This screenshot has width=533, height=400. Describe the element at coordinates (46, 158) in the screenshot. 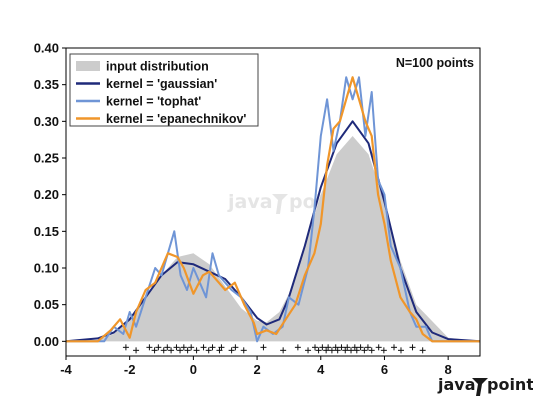

I see `y-tick-label: 0.25` at that location.